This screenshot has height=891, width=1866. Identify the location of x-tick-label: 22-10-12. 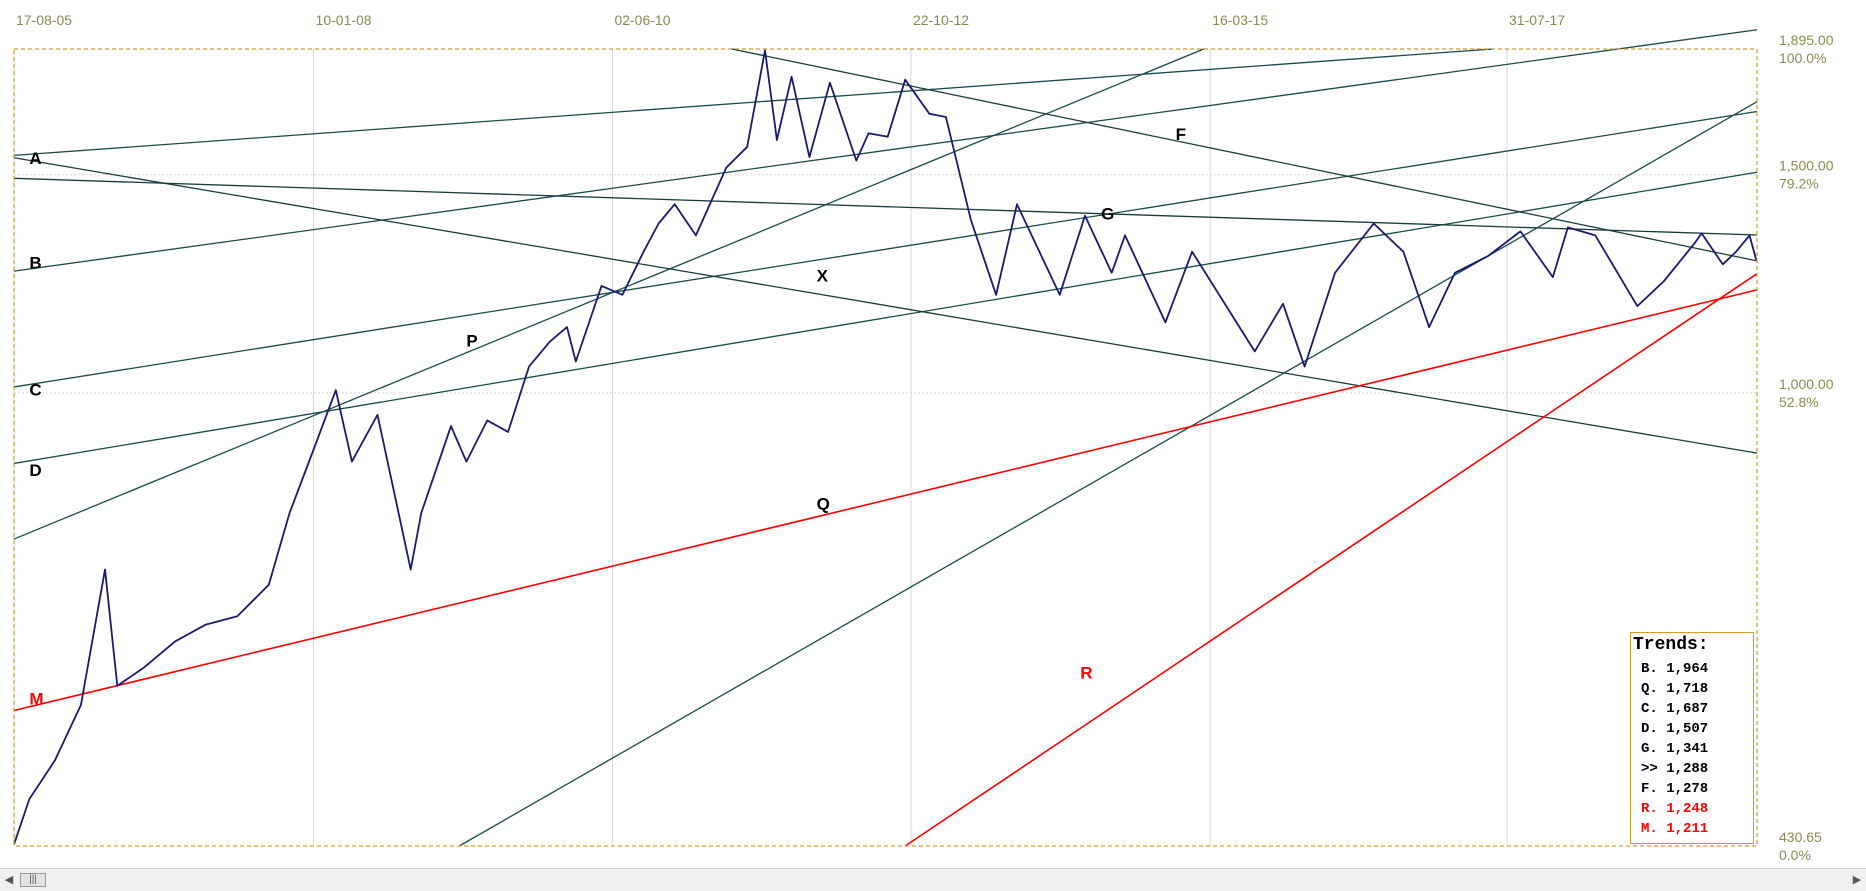
(941, 20).